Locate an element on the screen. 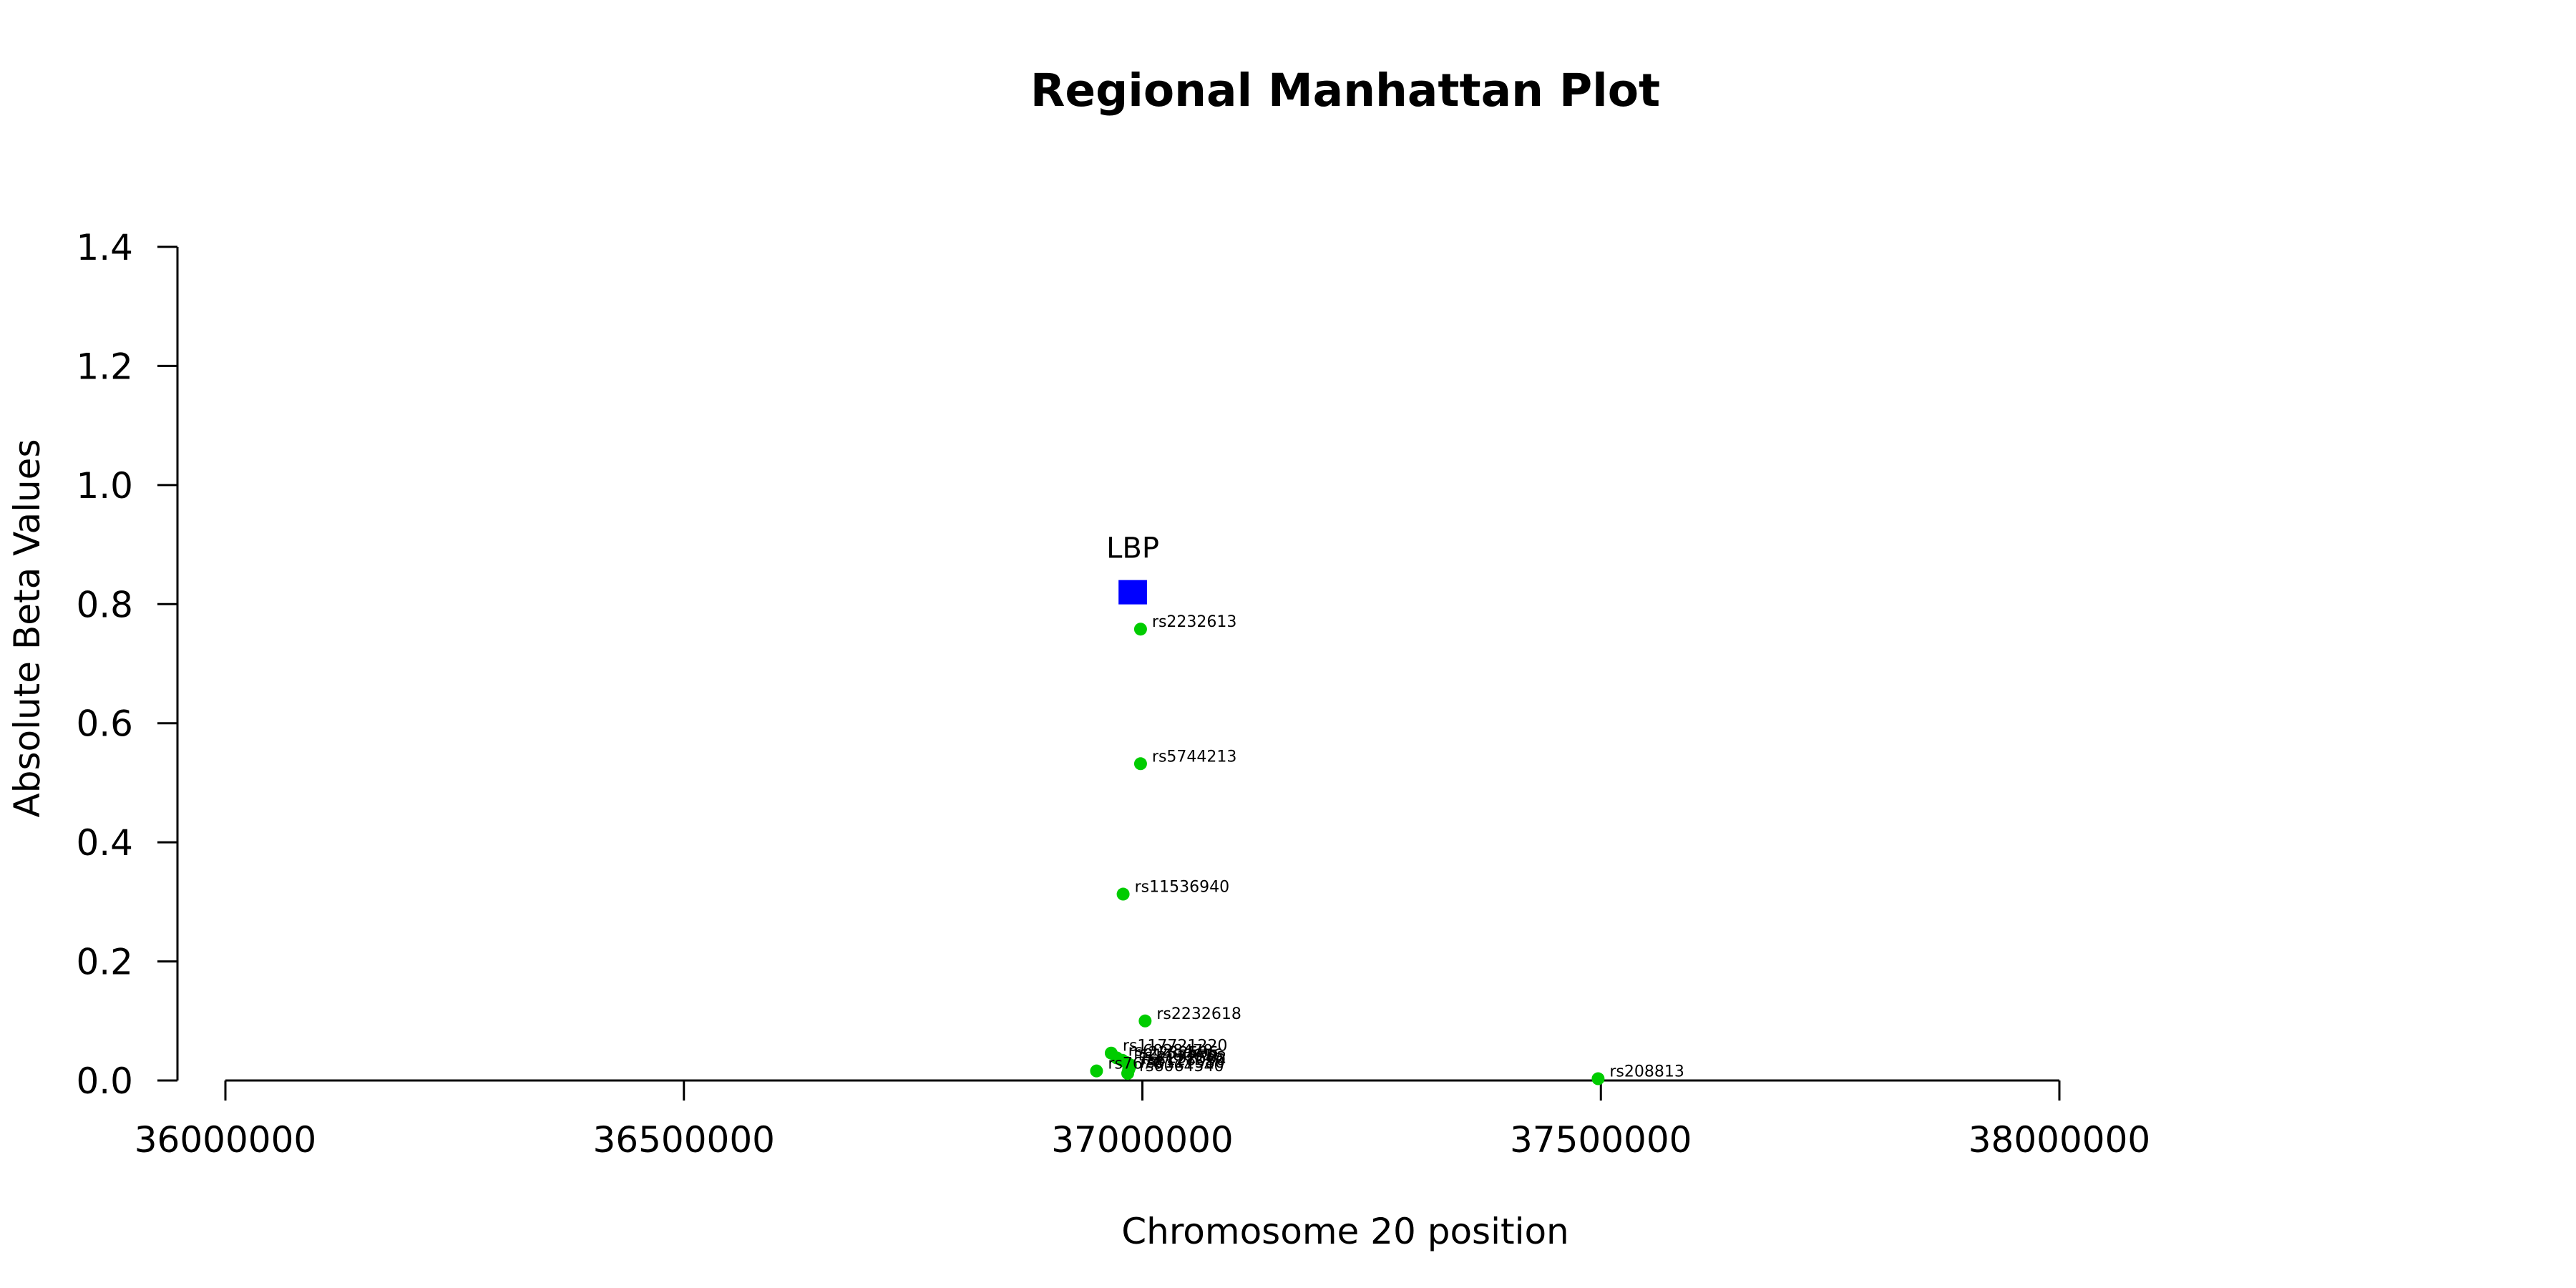 The image size is (2576, 1288). snp-label: rs6028470 is located at coordinates (1171, 1051).